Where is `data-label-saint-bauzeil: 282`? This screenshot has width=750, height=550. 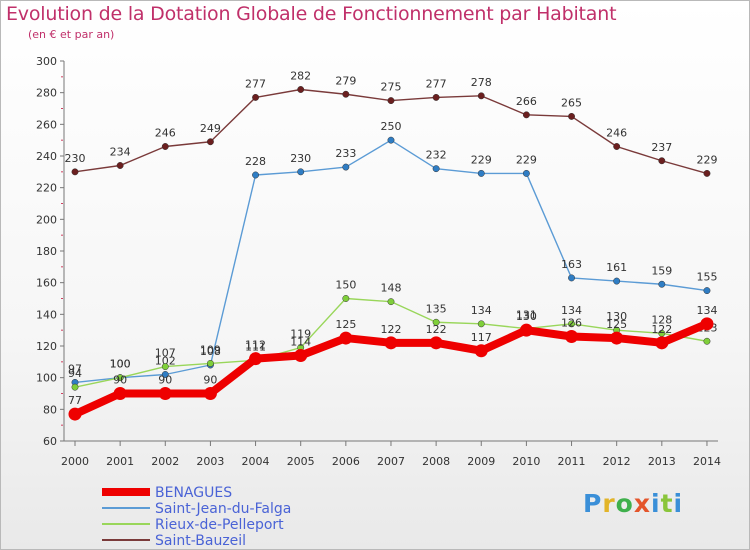
data-label-saint-bauzeil: 282 is located at coordinates (300, 76).